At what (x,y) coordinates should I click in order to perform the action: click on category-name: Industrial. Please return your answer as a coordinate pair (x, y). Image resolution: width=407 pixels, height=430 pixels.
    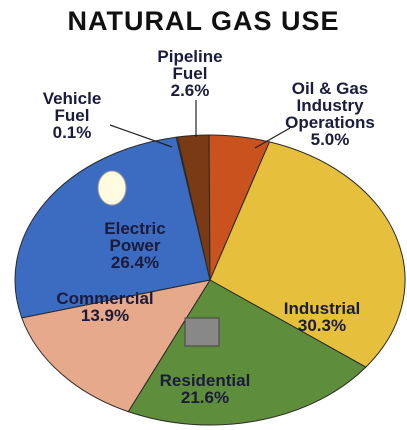
    Looking at the image, I should click on (322, 308).